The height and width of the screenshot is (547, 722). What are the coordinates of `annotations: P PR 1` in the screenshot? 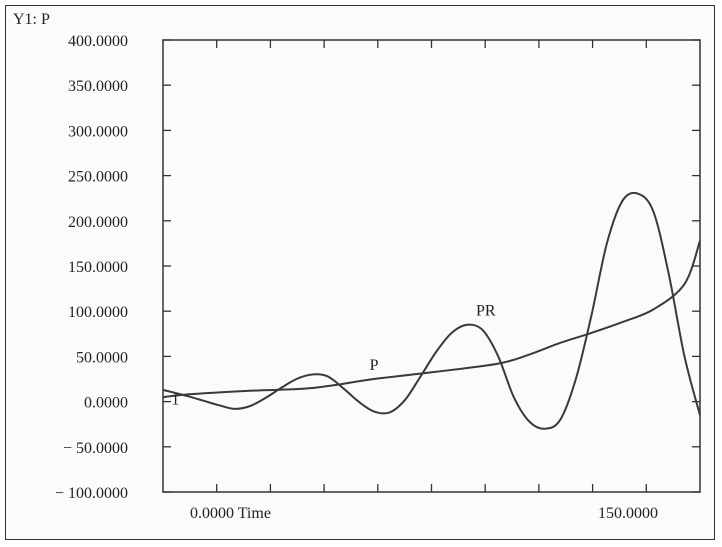 It's located at (333, 356).